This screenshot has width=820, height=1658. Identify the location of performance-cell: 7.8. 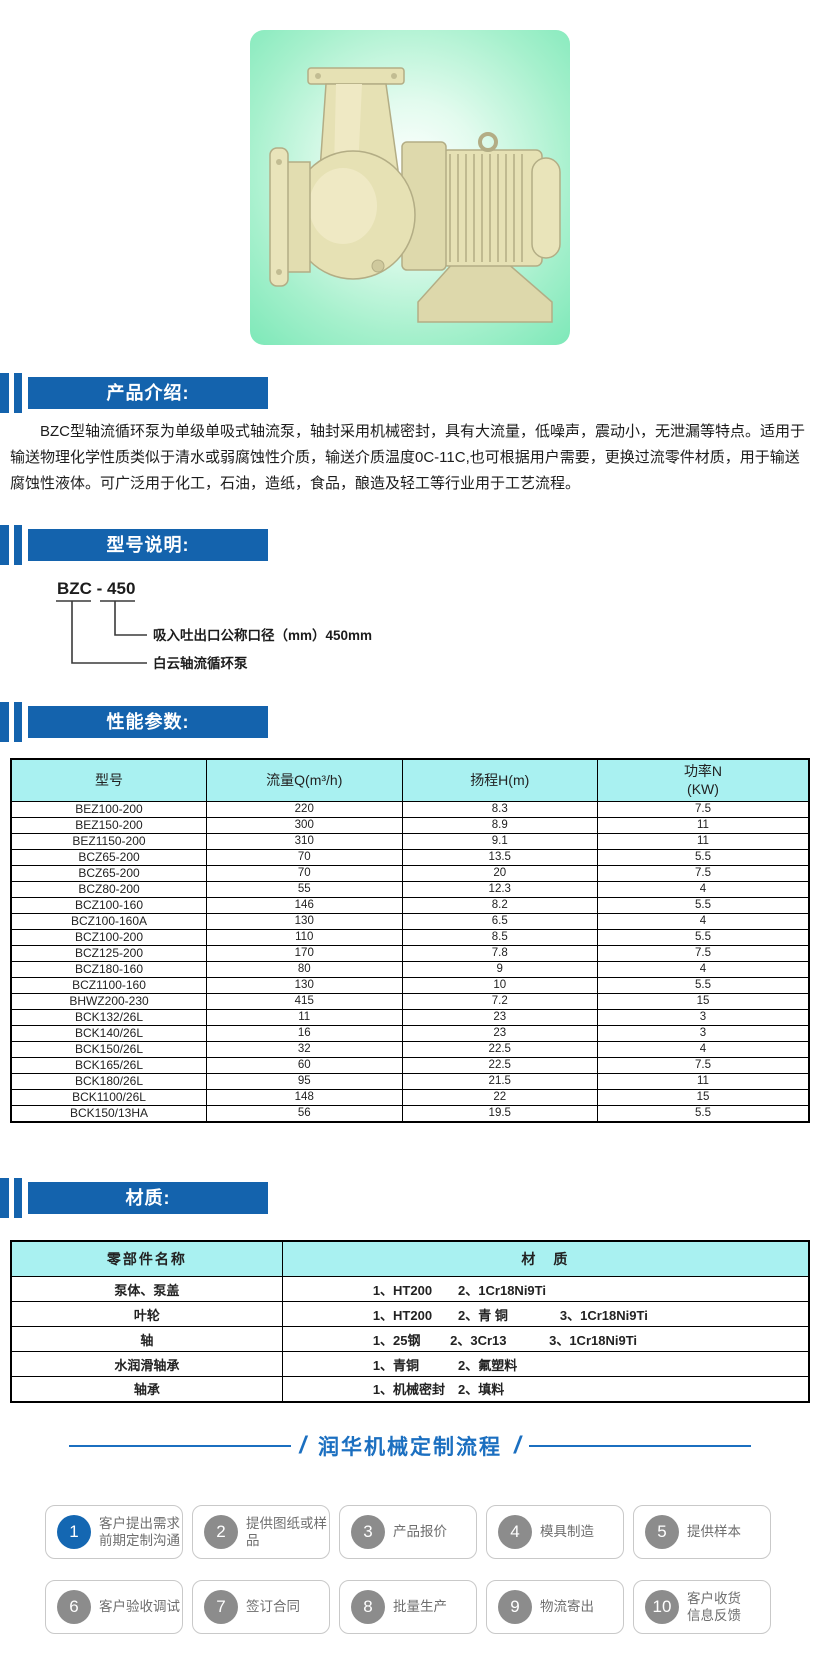
(499, 953).